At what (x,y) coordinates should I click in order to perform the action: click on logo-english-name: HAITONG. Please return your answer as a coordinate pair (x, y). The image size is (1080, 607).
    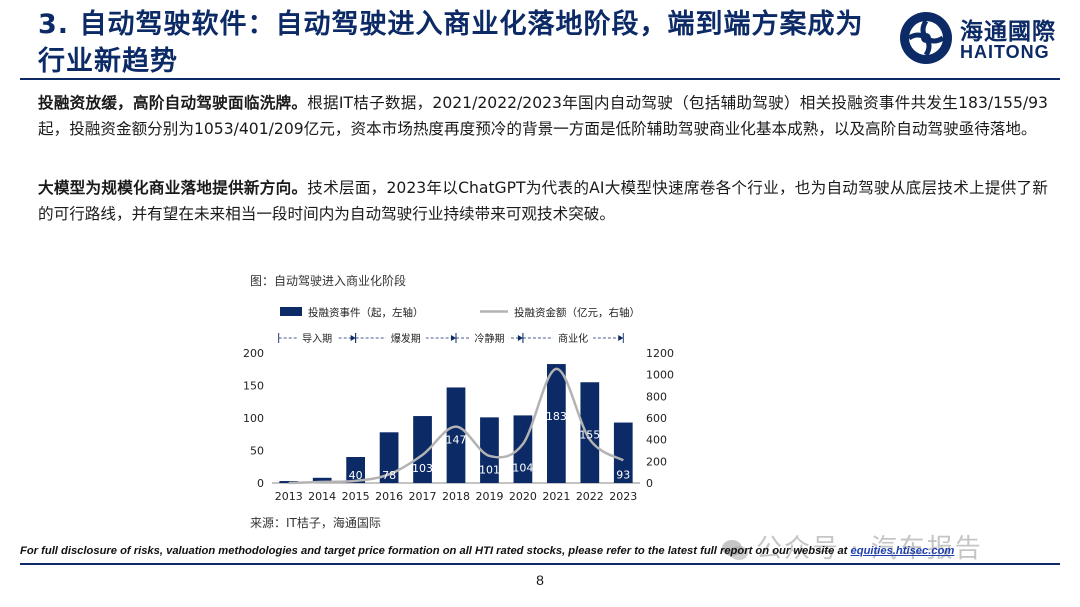
    Looking at the image, I should click on (1005, 52).